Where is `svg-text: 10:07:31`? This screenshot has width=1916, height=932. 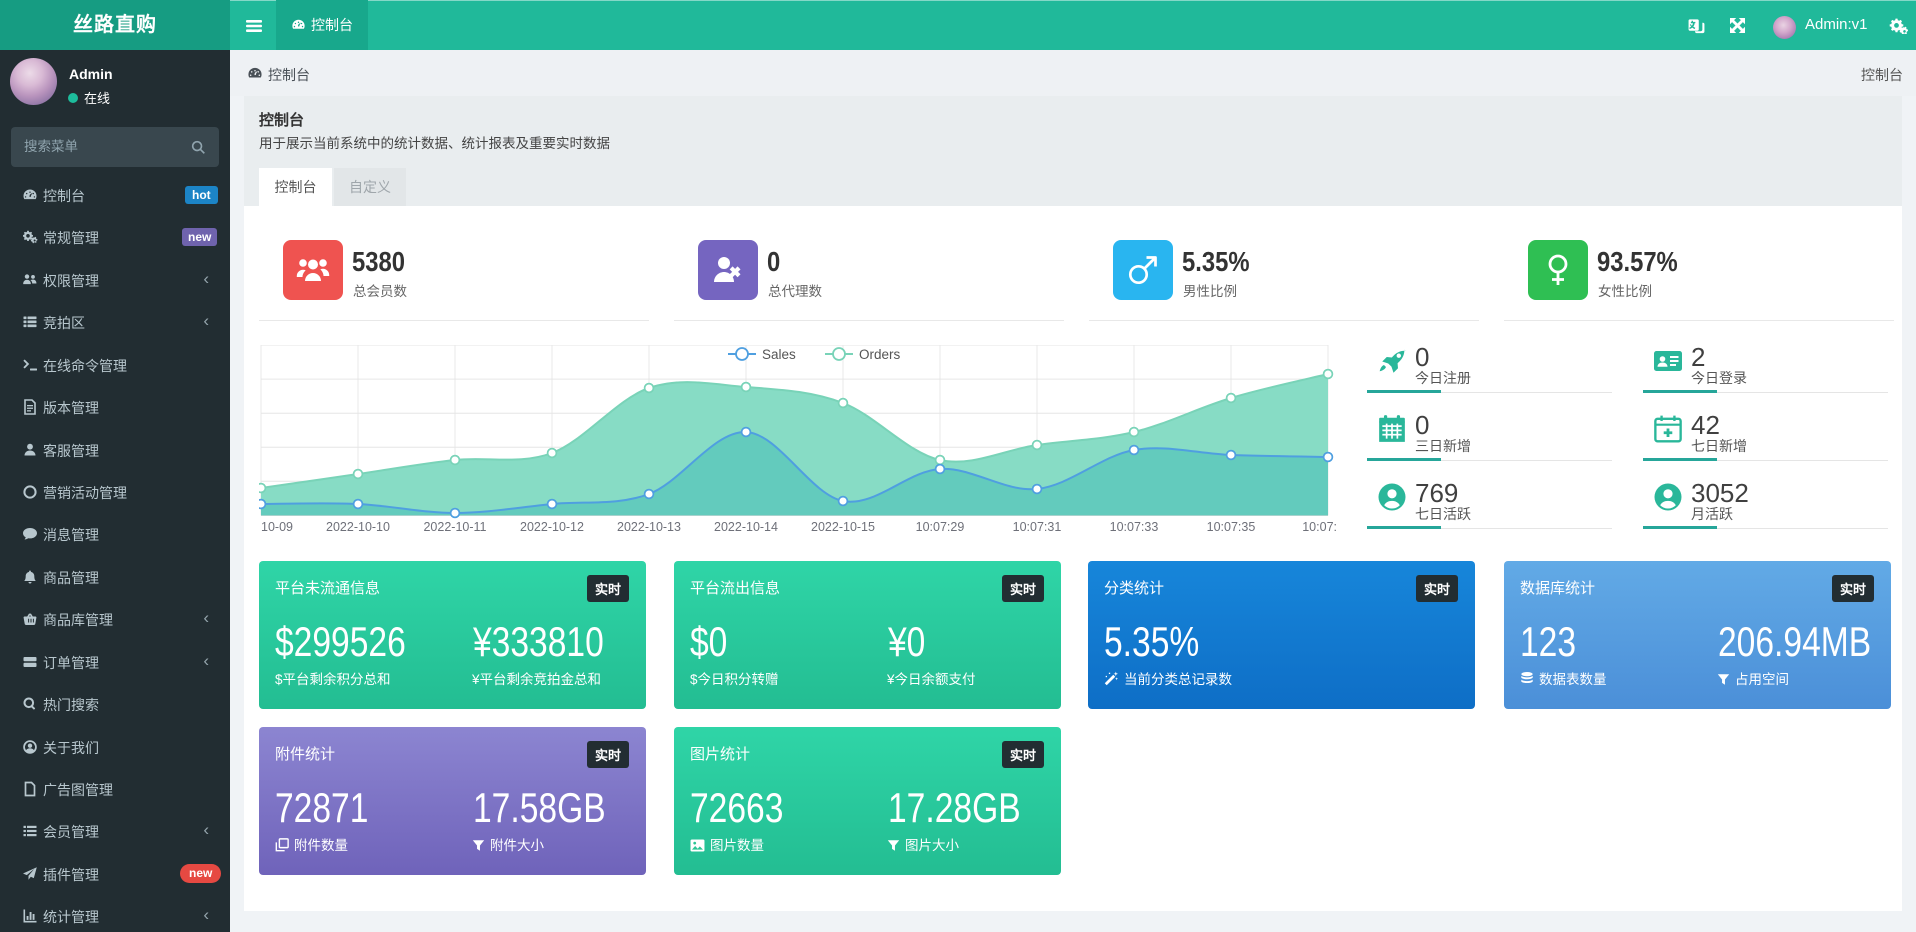
svg-text: 10:07:31 is located at coordinates (1037, 527).